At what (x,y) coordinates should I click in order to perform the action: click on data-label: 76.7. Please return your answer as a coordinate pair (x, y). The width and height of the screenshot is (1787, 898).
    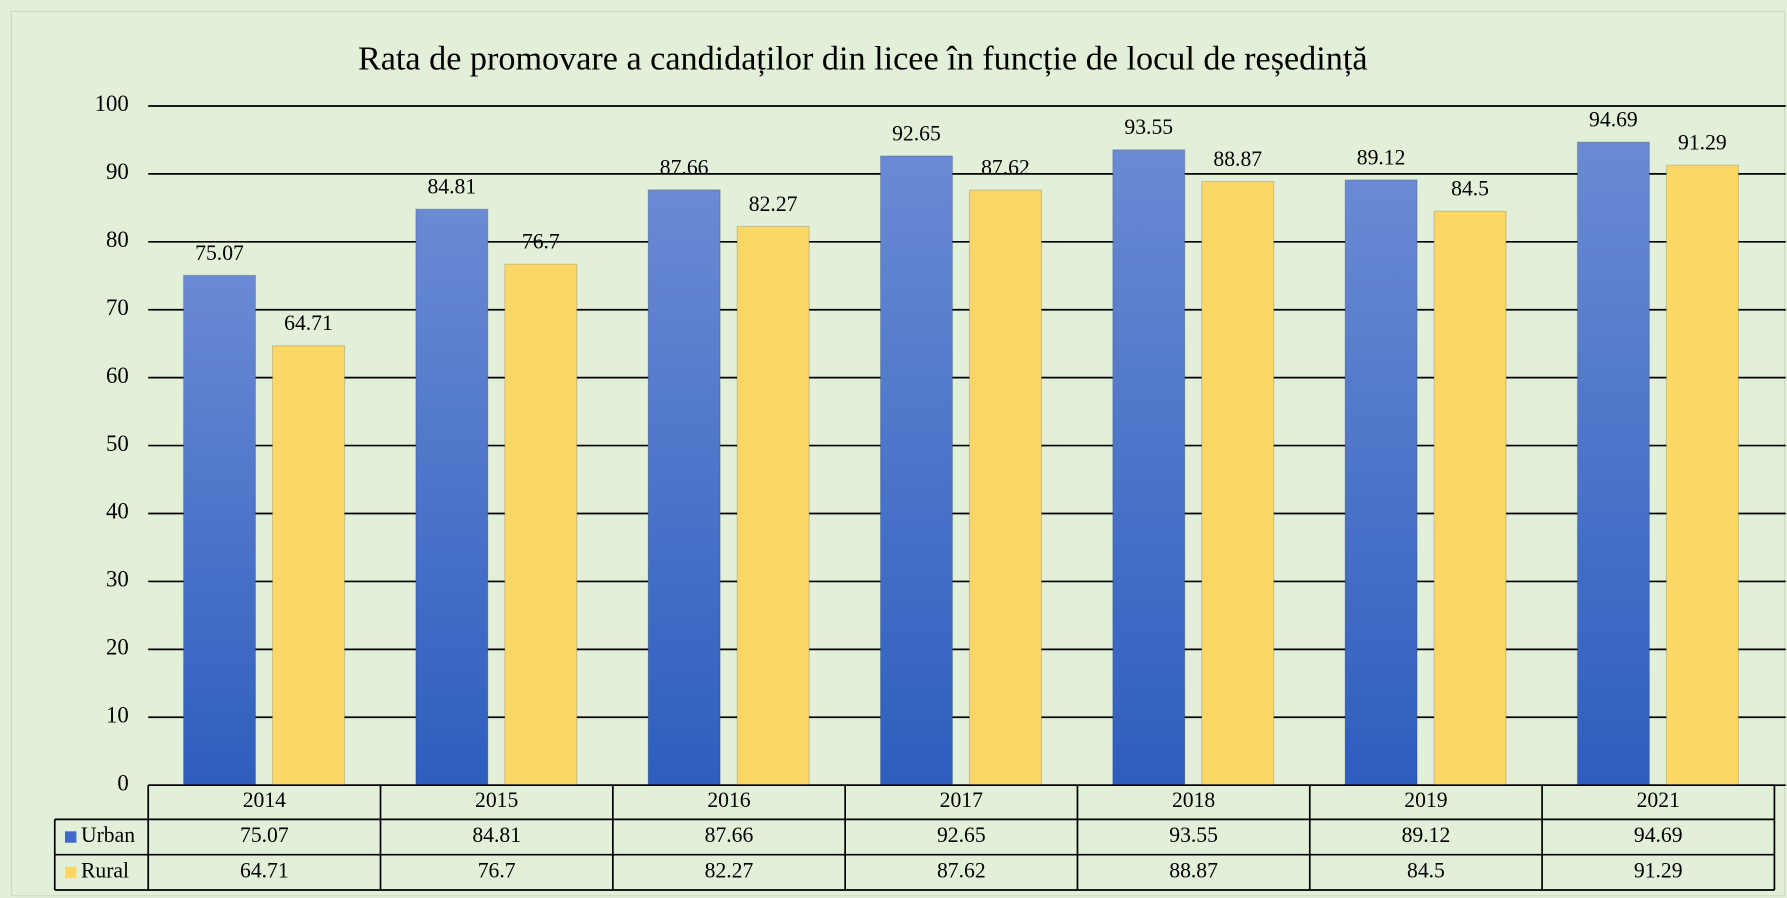
    Looking at the image, I should click on (541, 242).